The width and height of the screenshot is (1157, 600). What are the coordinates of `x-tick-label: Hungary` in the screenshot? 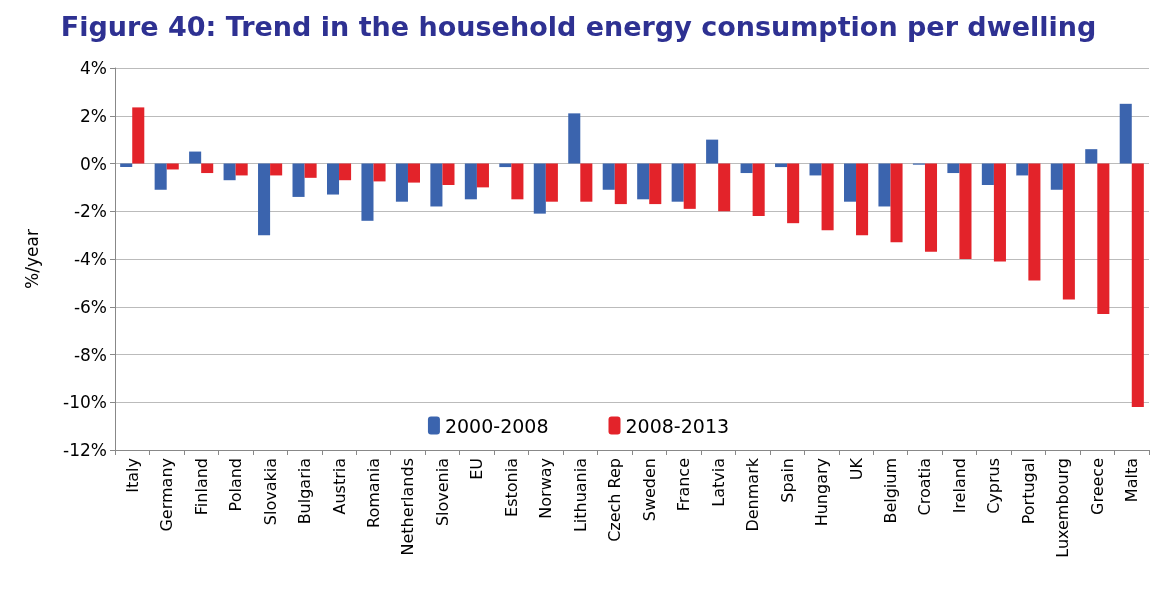 It's located at (822, 492).